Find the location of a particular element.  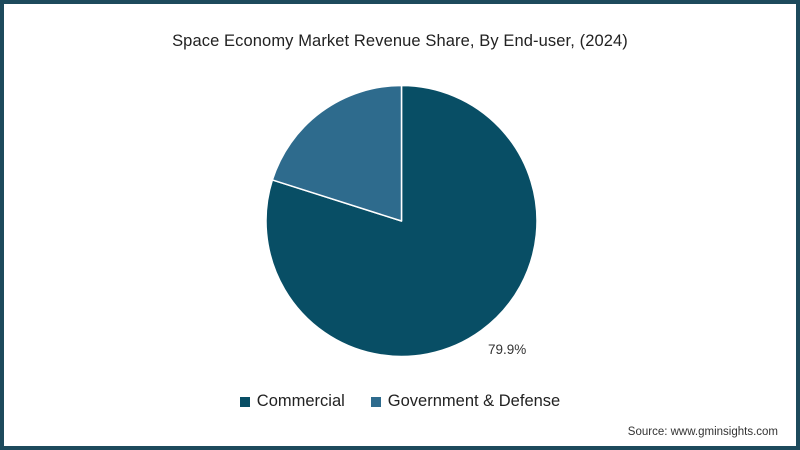

commercial-percent-label: 79.9% is located at coordinates (507, 349).